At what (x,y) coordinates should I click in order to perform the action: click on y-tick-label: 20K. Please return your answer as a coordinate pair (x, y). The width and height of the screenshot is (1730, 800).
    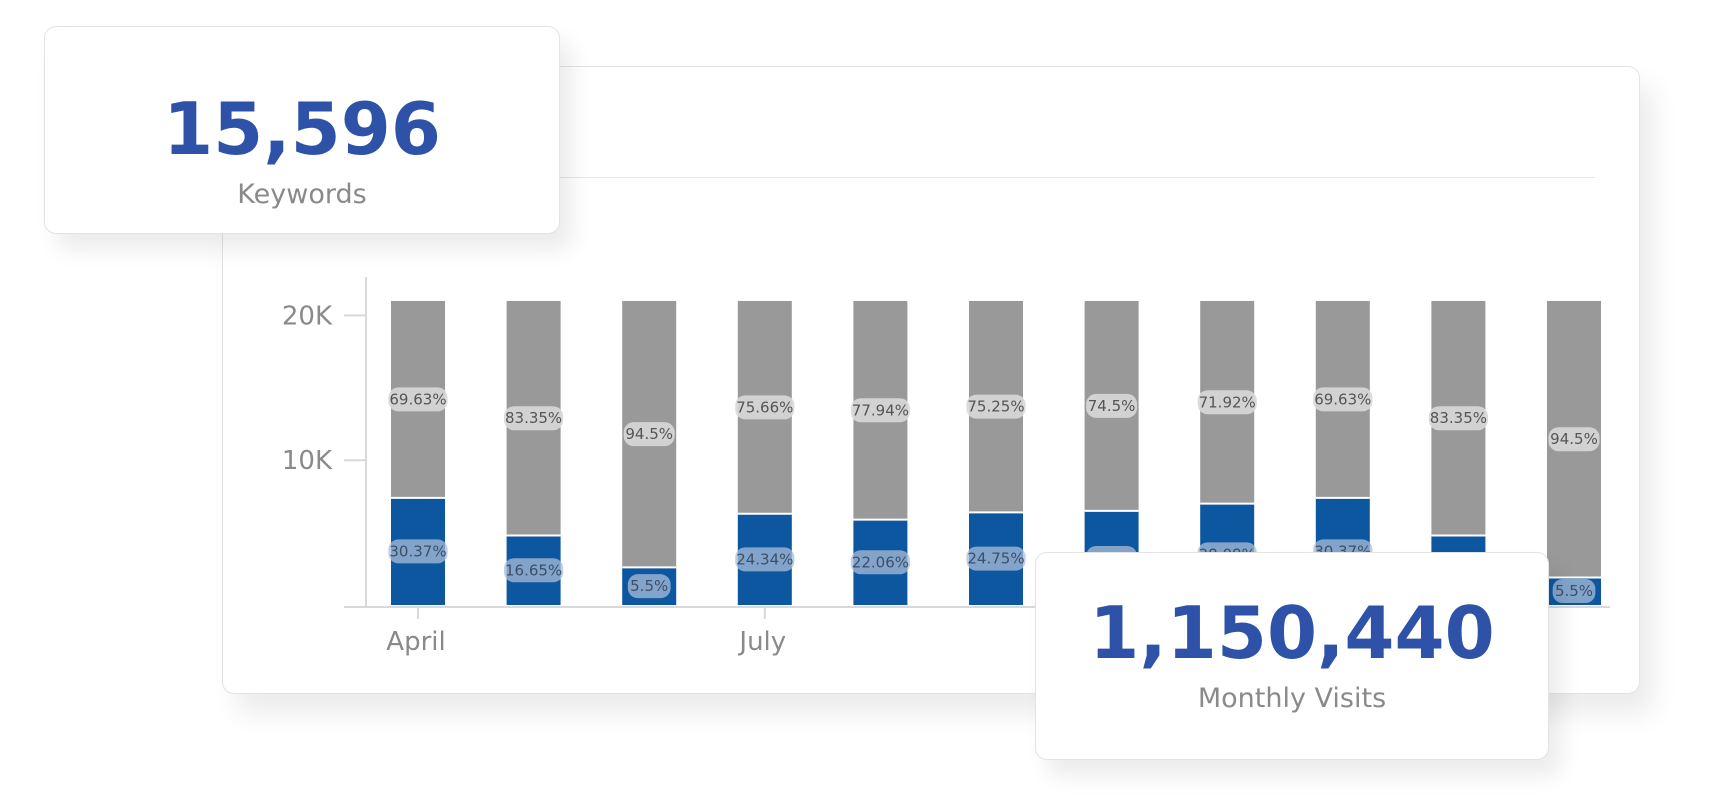
    Looking at the image, I should click on (307, 316).